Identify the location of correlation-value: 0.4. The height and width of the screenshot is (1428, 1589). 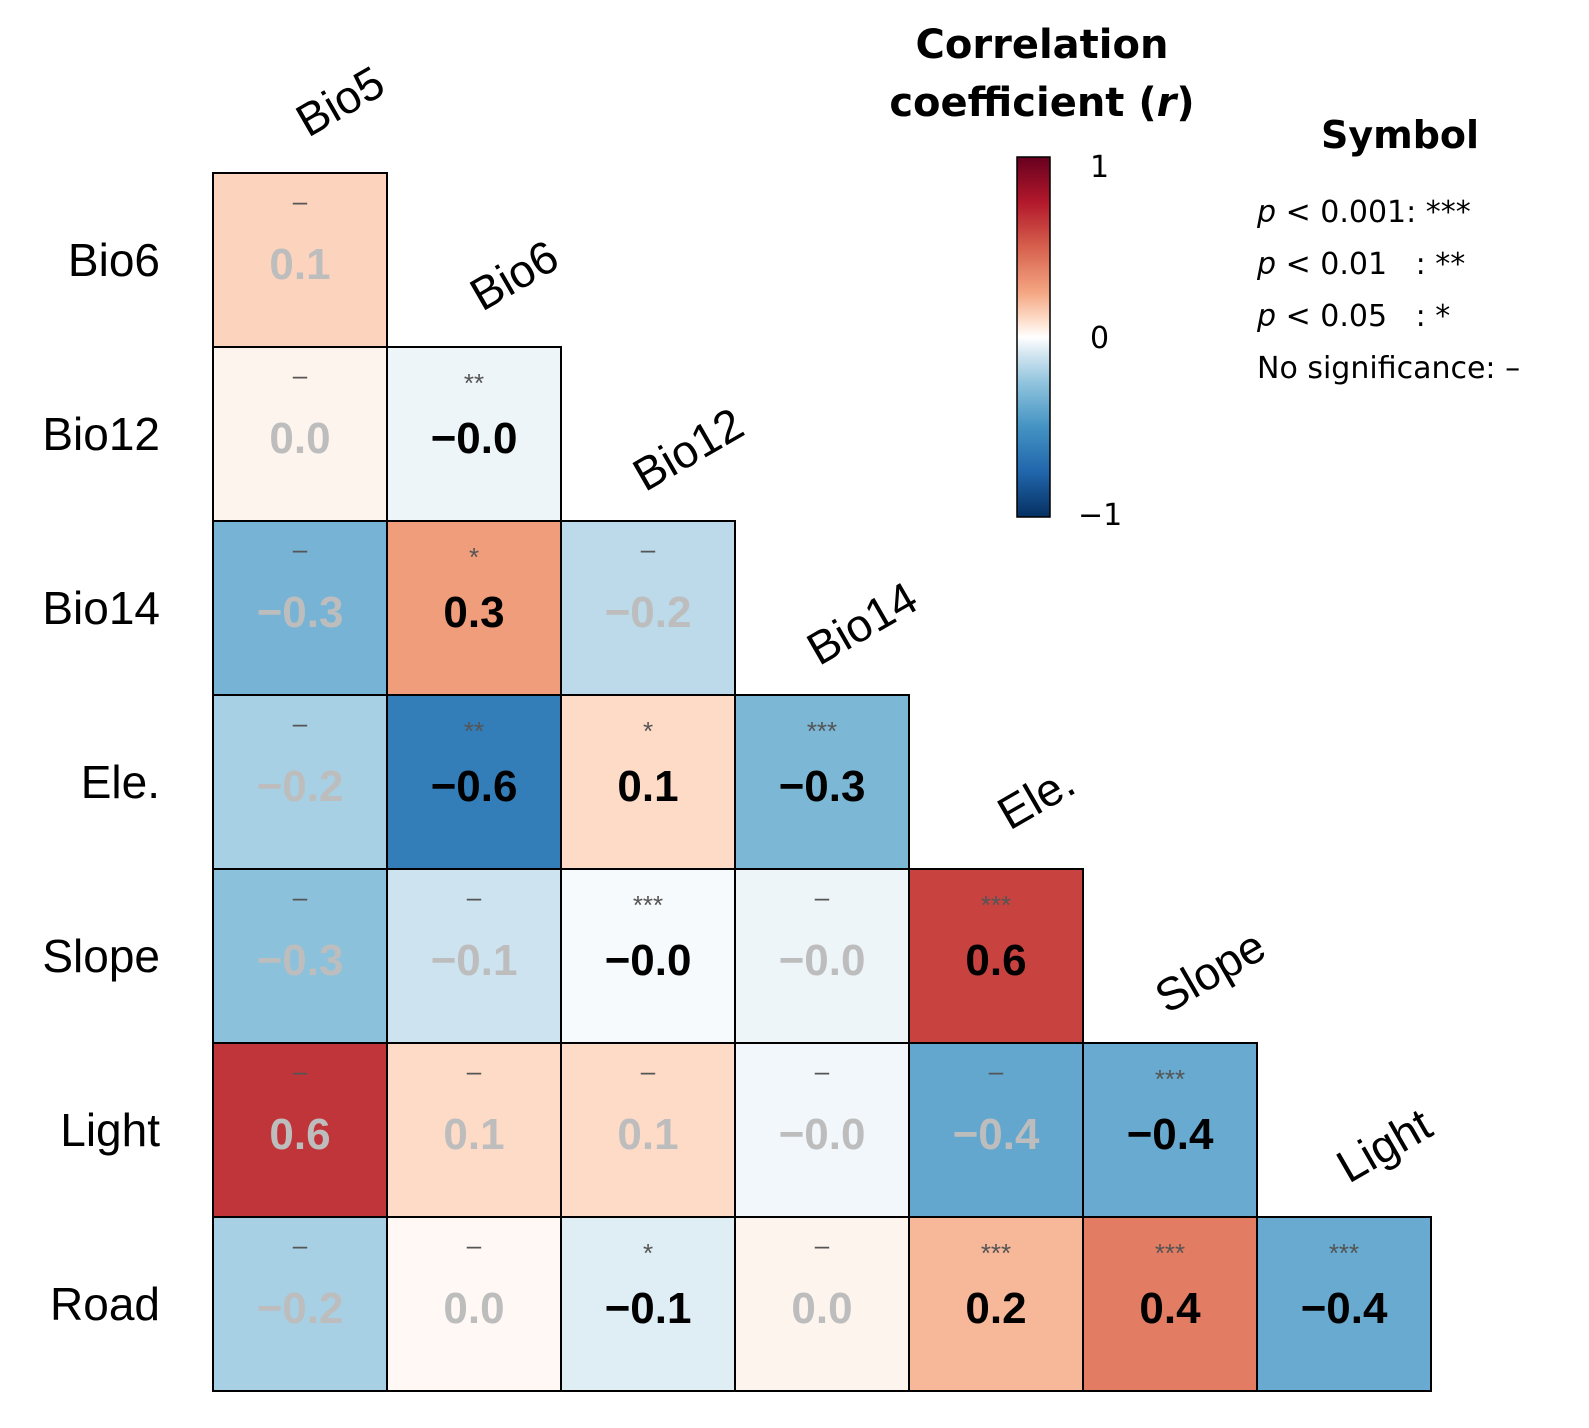
(1170, 1308).